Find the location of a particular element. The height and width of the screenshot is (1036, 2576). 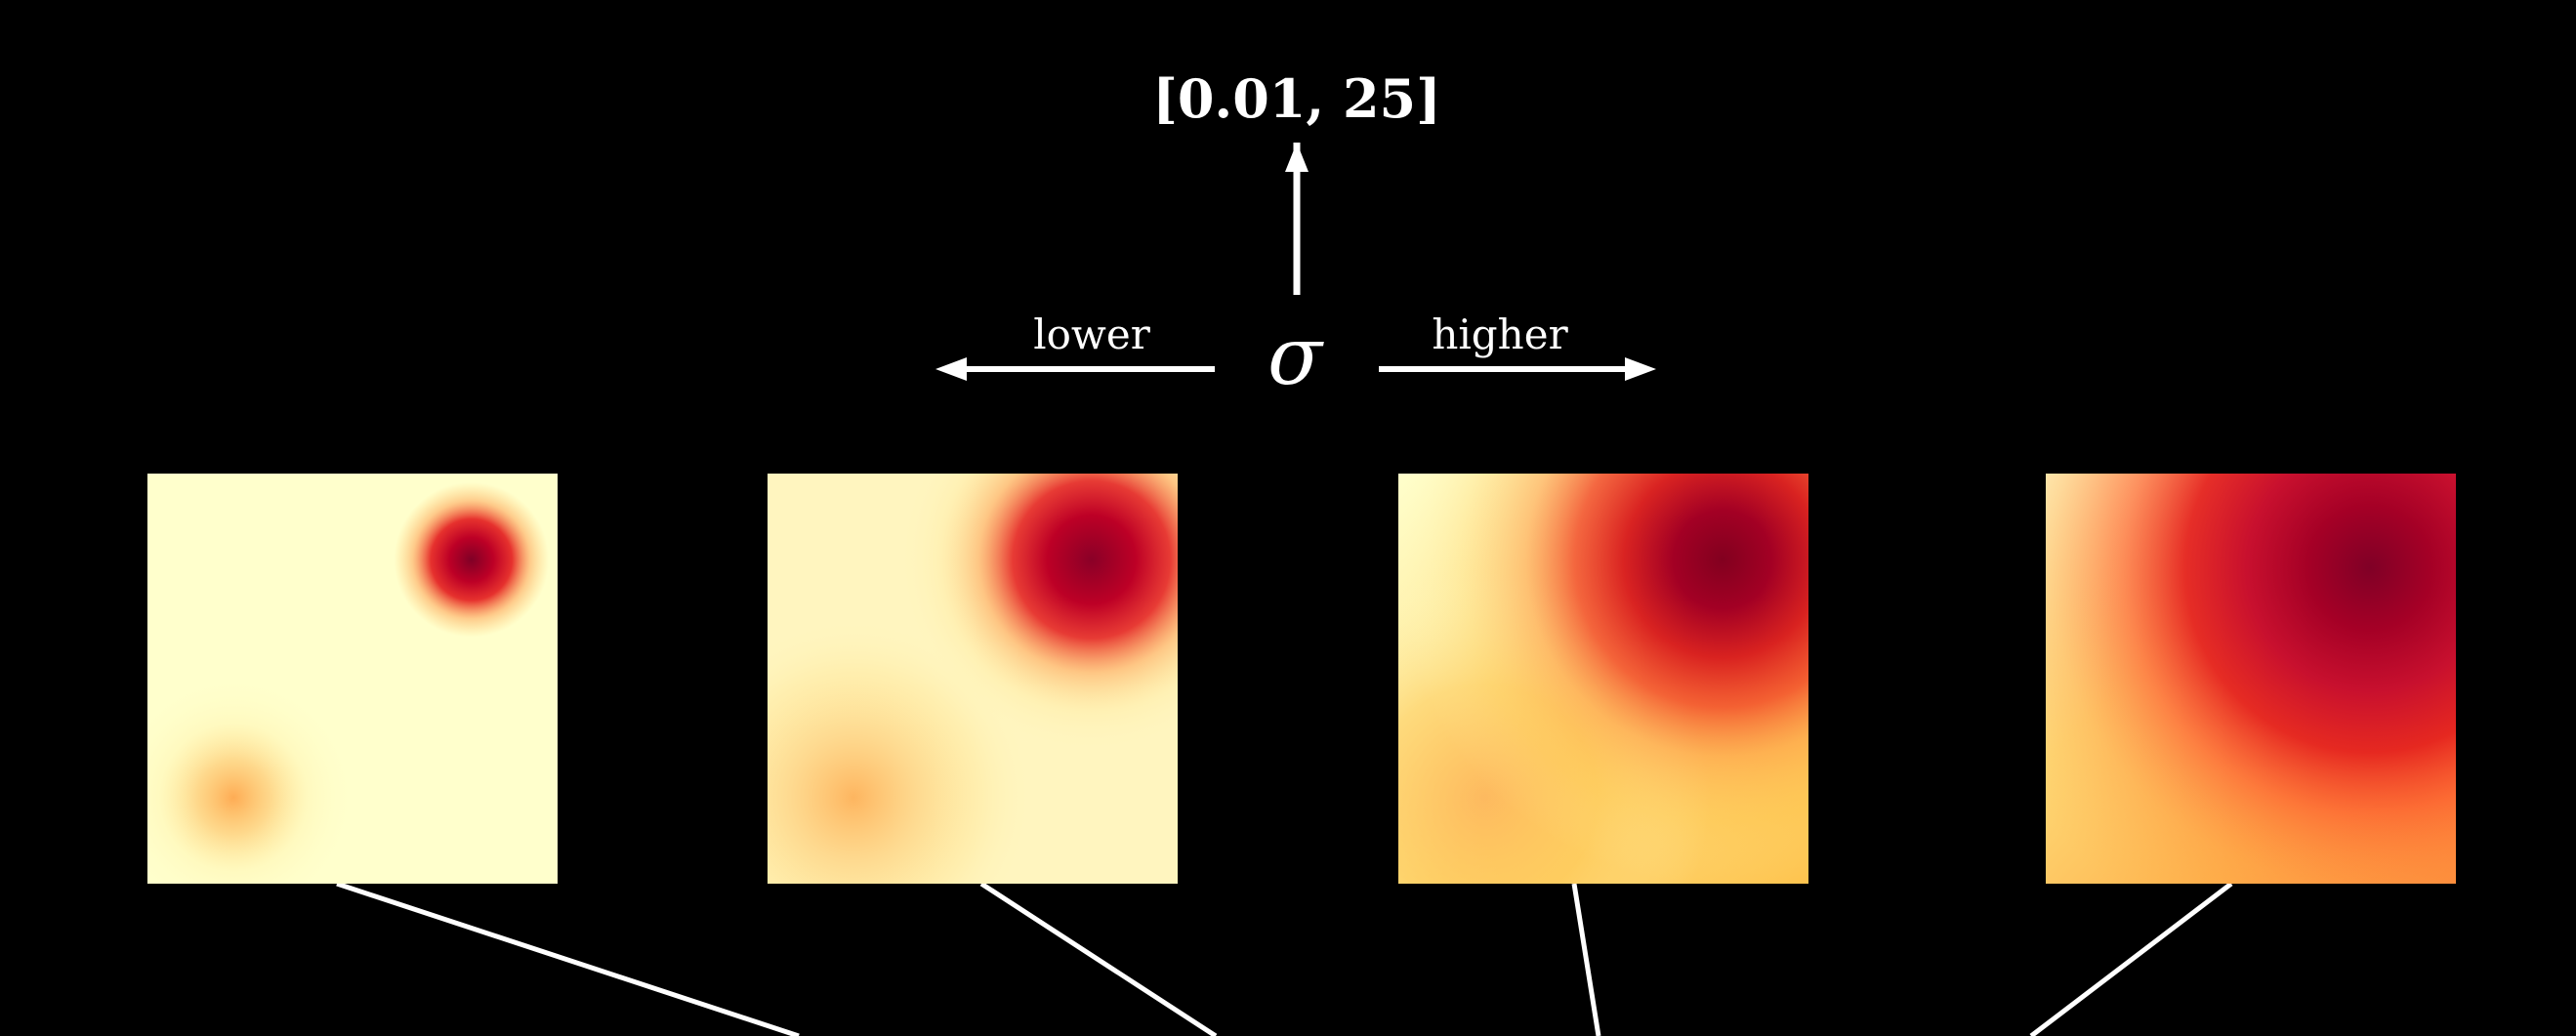

range-label: [0.01, 25] is located at coordinates (1296, 98).